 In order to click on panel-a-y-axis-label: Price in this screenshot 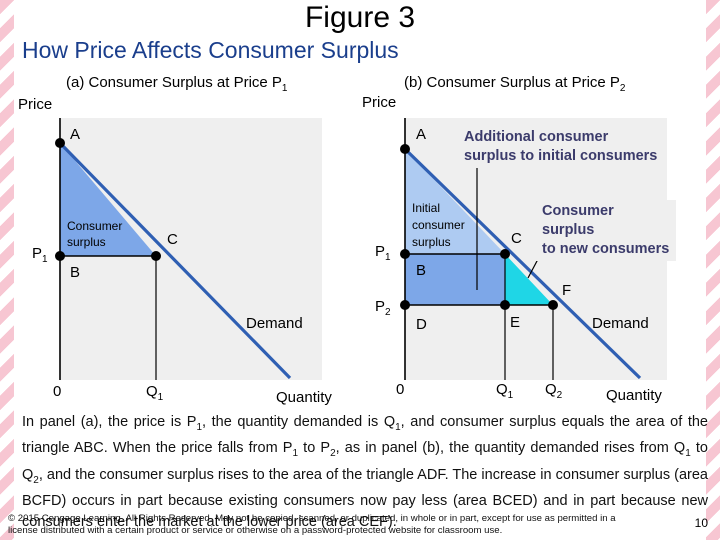, I will do `click(35, 104)`.